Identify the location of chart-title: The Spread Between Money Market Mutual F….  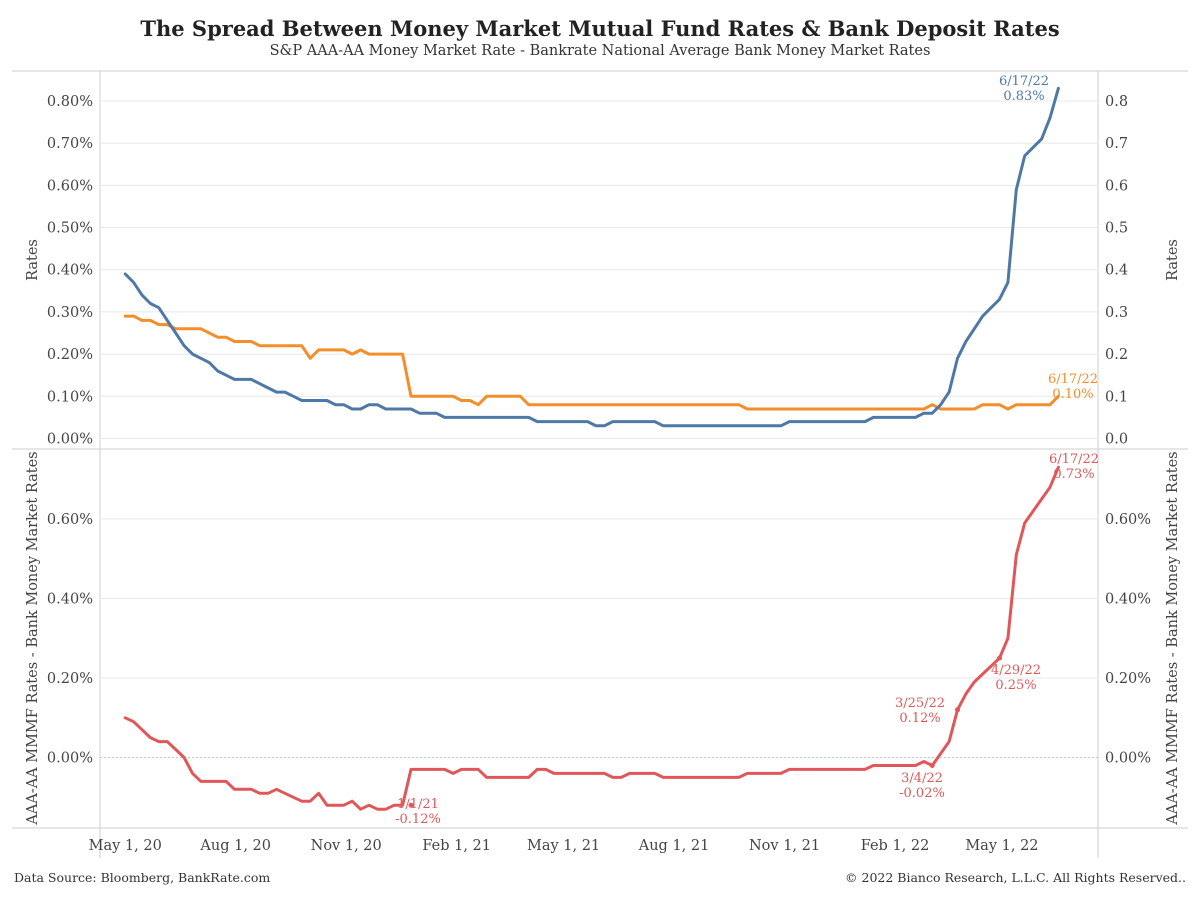
(600, 28).